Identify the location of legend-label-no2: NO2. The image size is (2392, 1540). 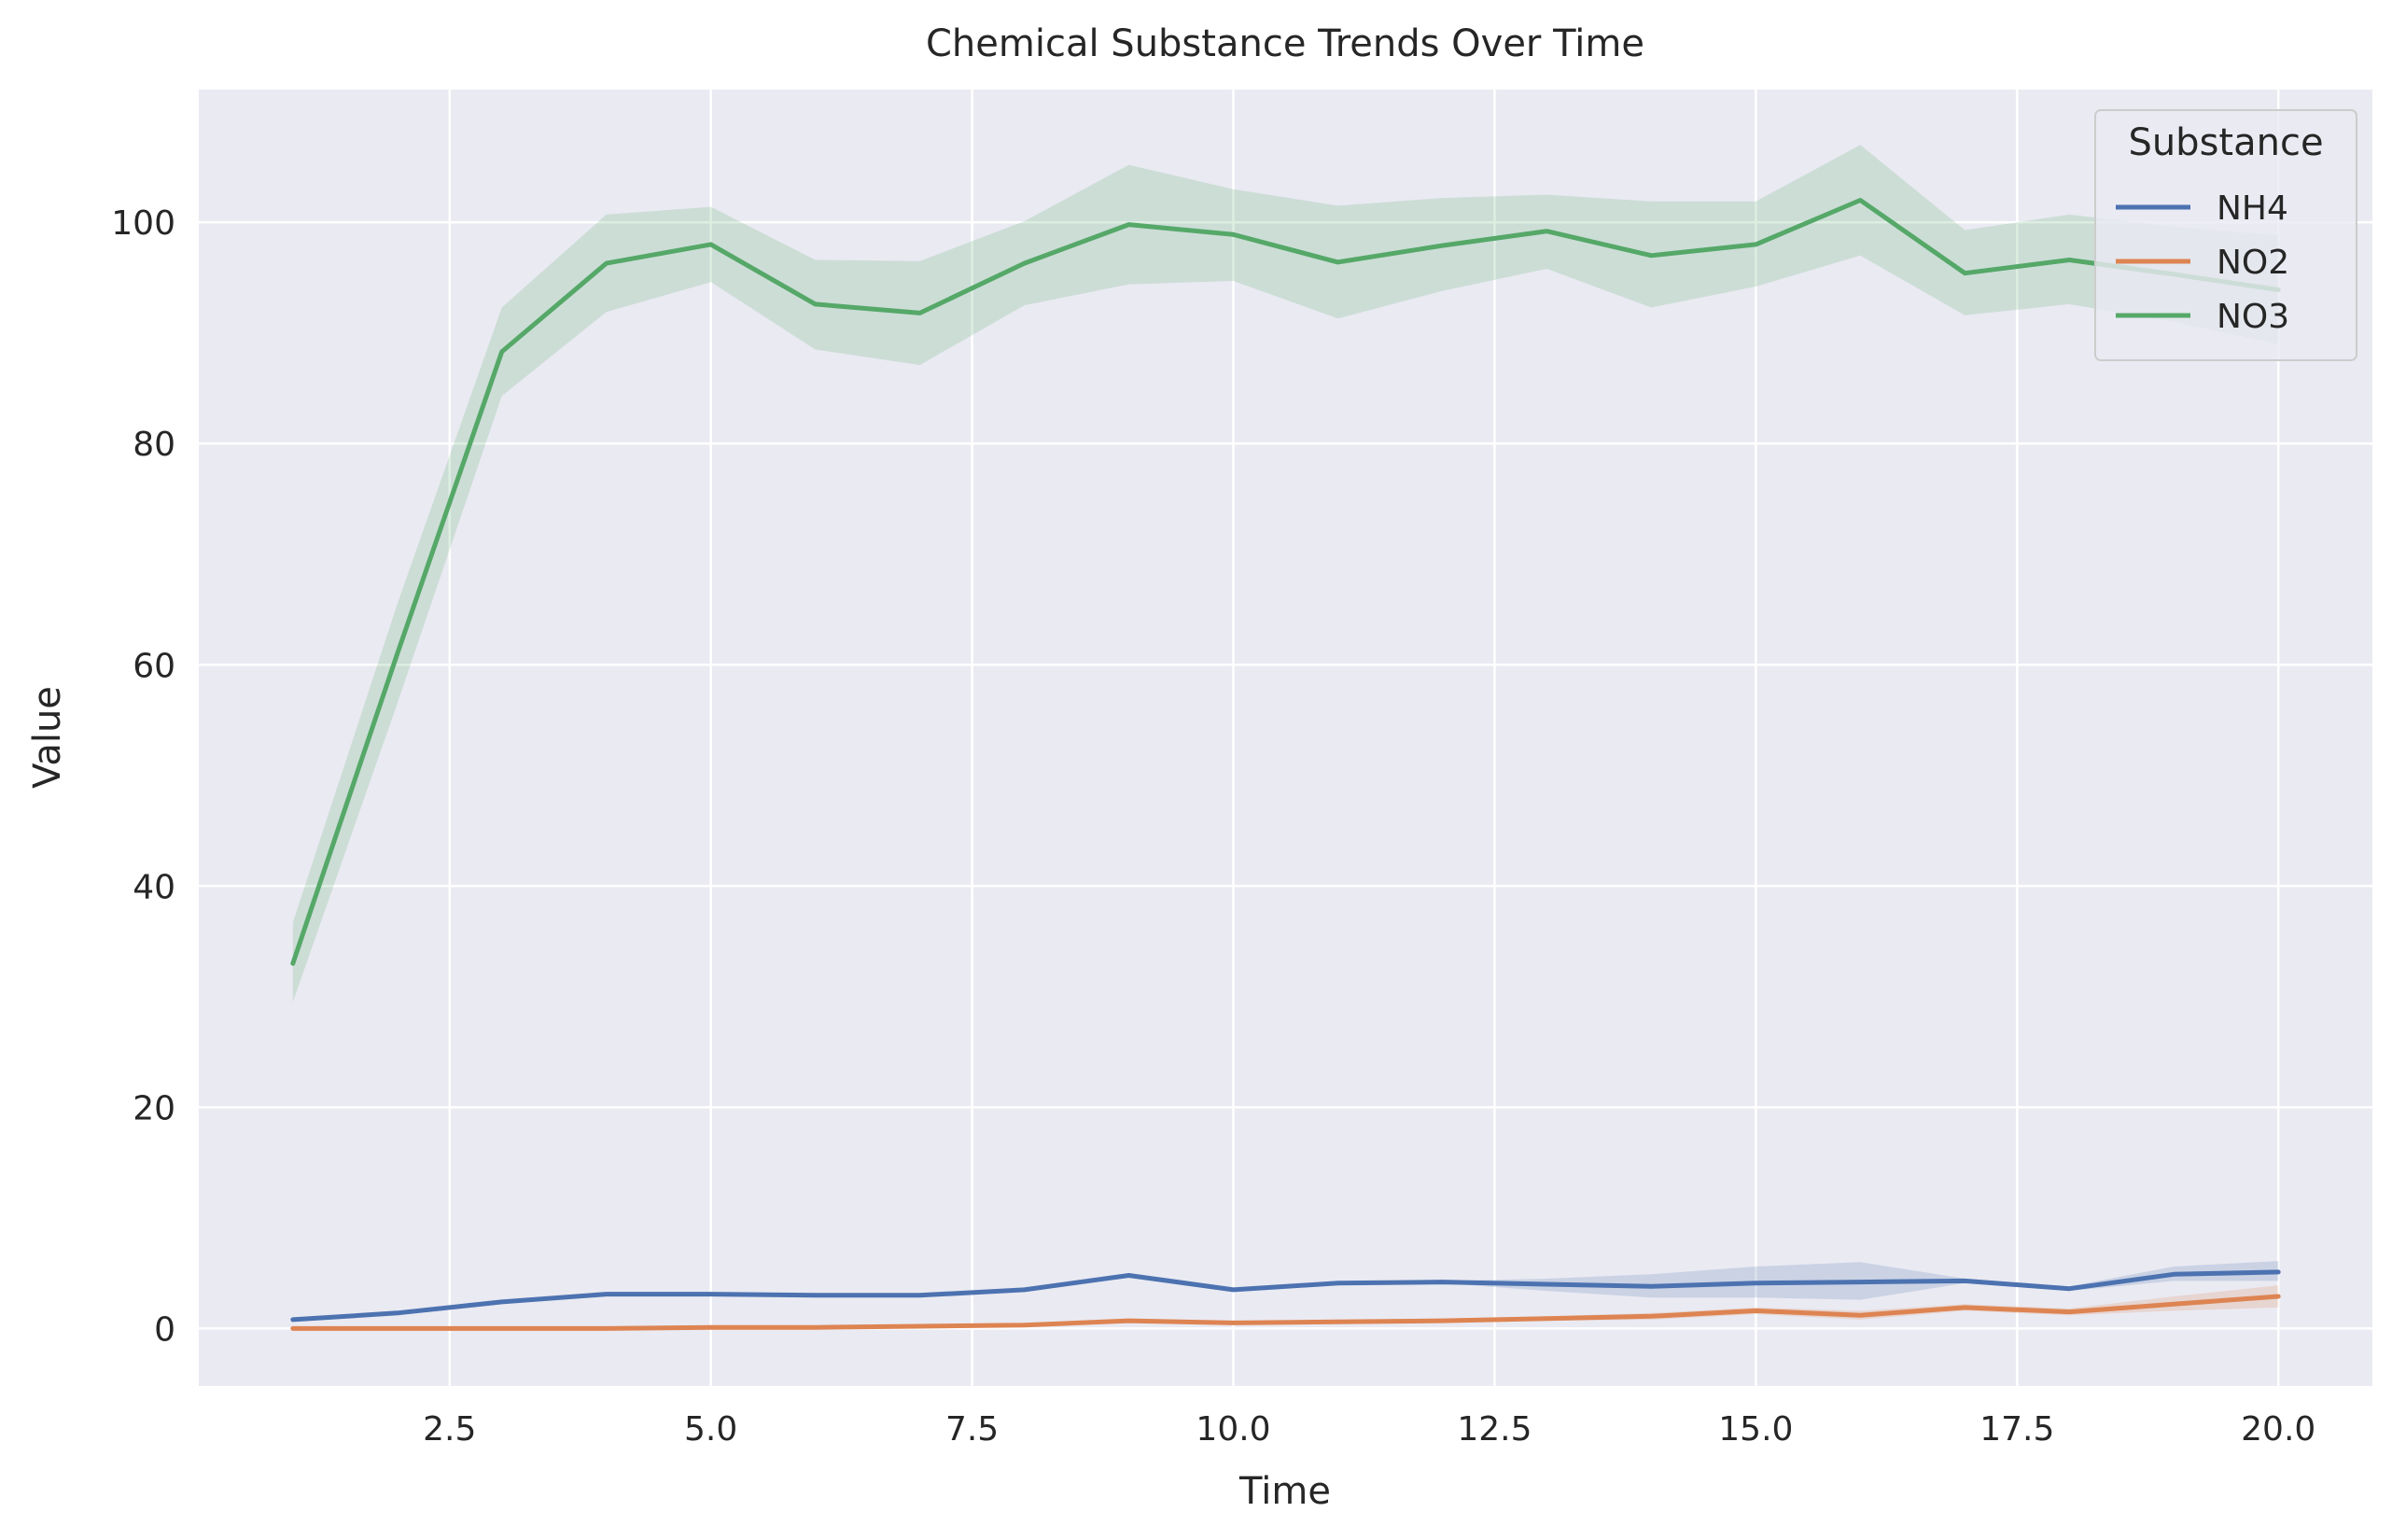
(2253, 263).